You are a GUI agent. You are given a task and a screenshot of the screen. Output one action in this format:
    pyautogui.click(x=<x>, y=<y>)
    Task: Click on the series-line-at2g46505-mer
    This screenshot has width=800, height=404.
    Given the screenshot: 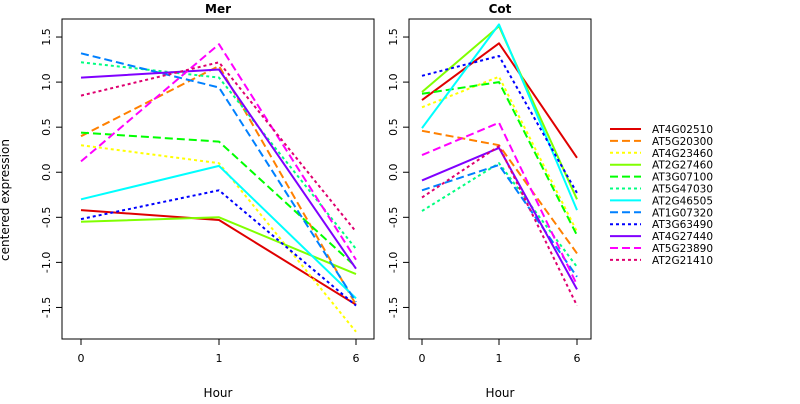 What is the action you would take?
    pyautogui.click(x=218, y=232)
    